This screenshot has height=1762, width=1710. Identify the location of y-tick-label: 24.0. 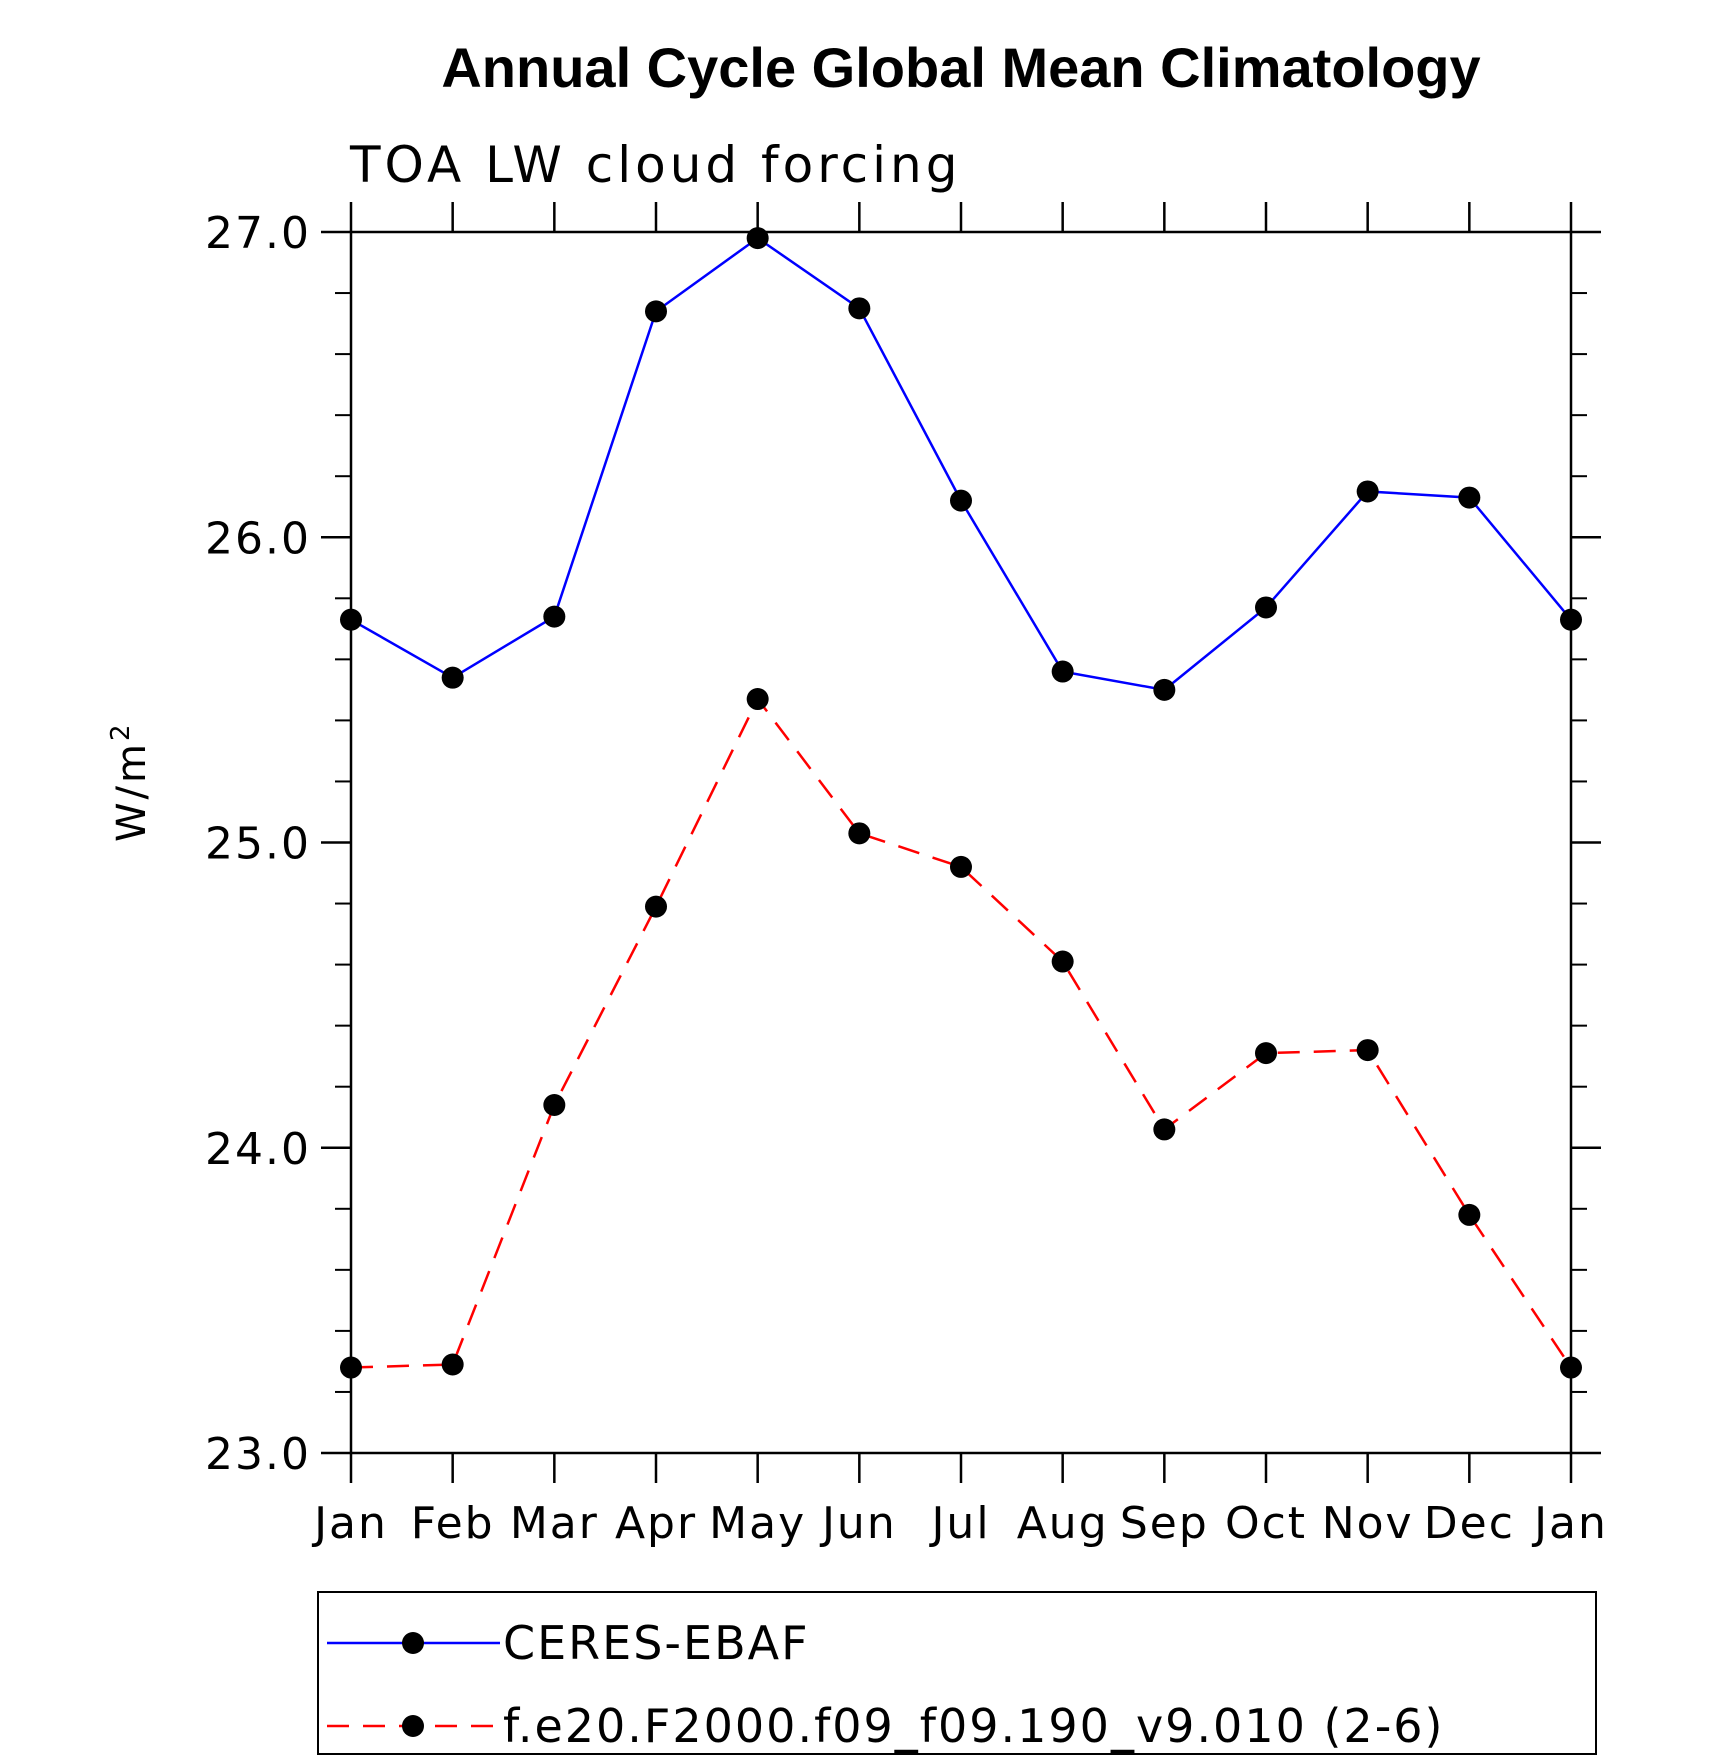
(258, 1149).